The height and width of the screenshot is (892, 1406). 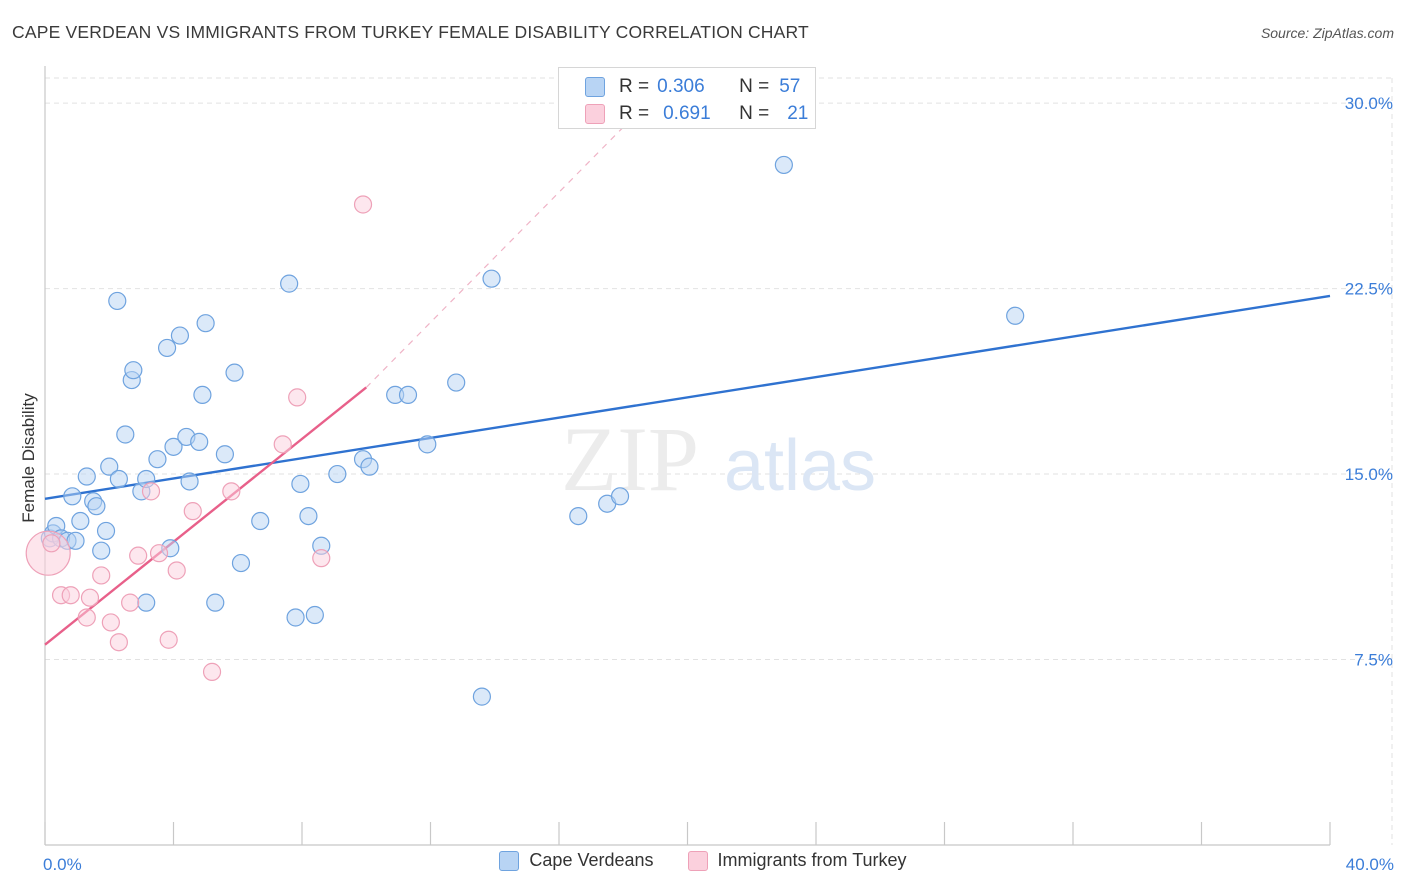 I want to click on legend-label: Immigrants from Turkey, so click(x=812, y=860).